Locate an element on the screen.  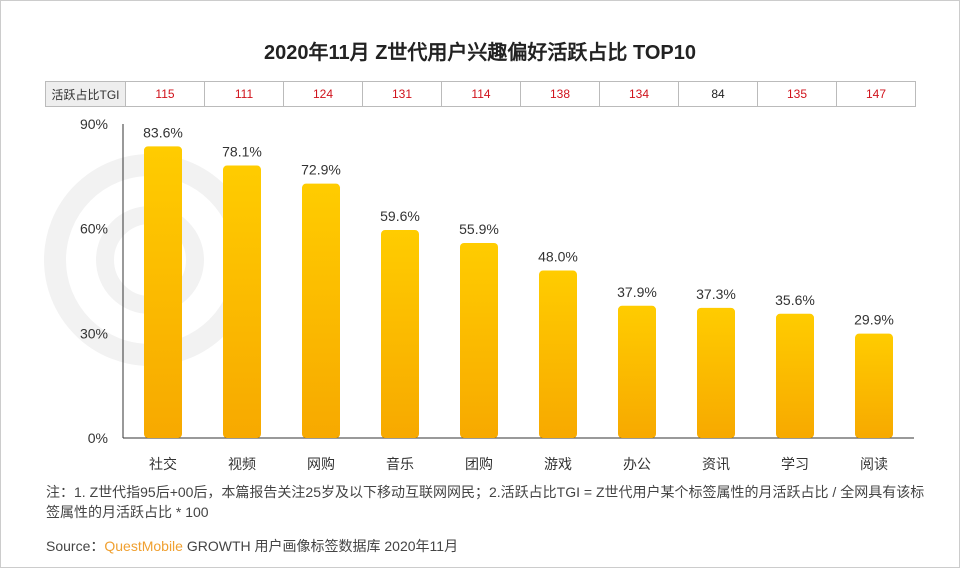
tgi-cell: 138 is located at coordinates (560, 94).